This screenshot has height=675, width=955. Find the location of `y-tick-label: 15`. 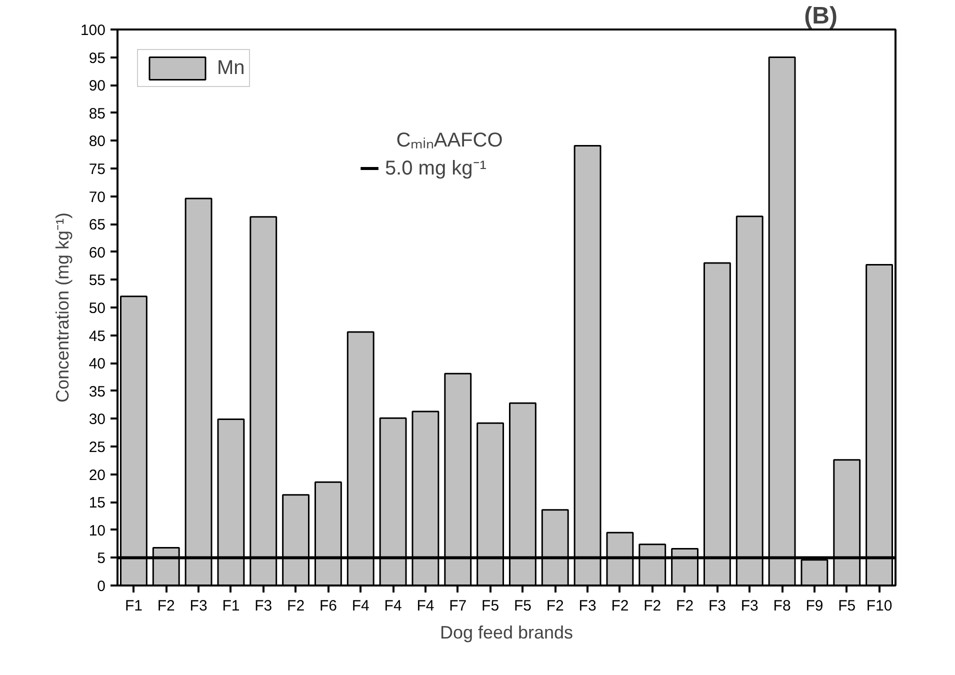

y-tick-label: 15 is located at coordinates (97, 503).